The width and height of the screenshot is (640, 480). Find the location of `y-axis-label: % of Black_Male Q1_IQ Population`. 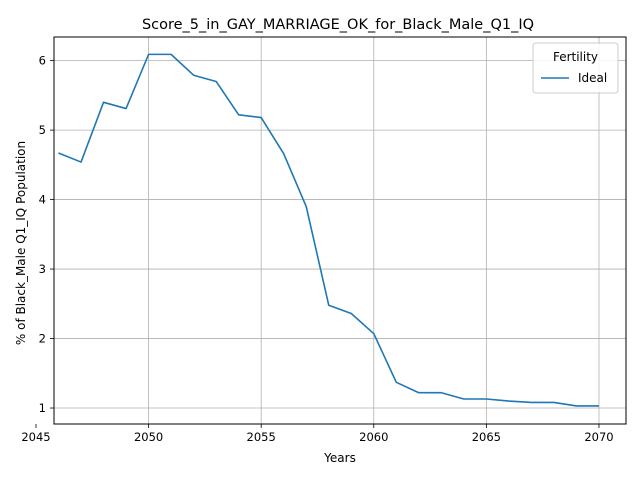

y-axis-label: % of Black_Male Q1_IQ Population is located at coordinates (21, 243).